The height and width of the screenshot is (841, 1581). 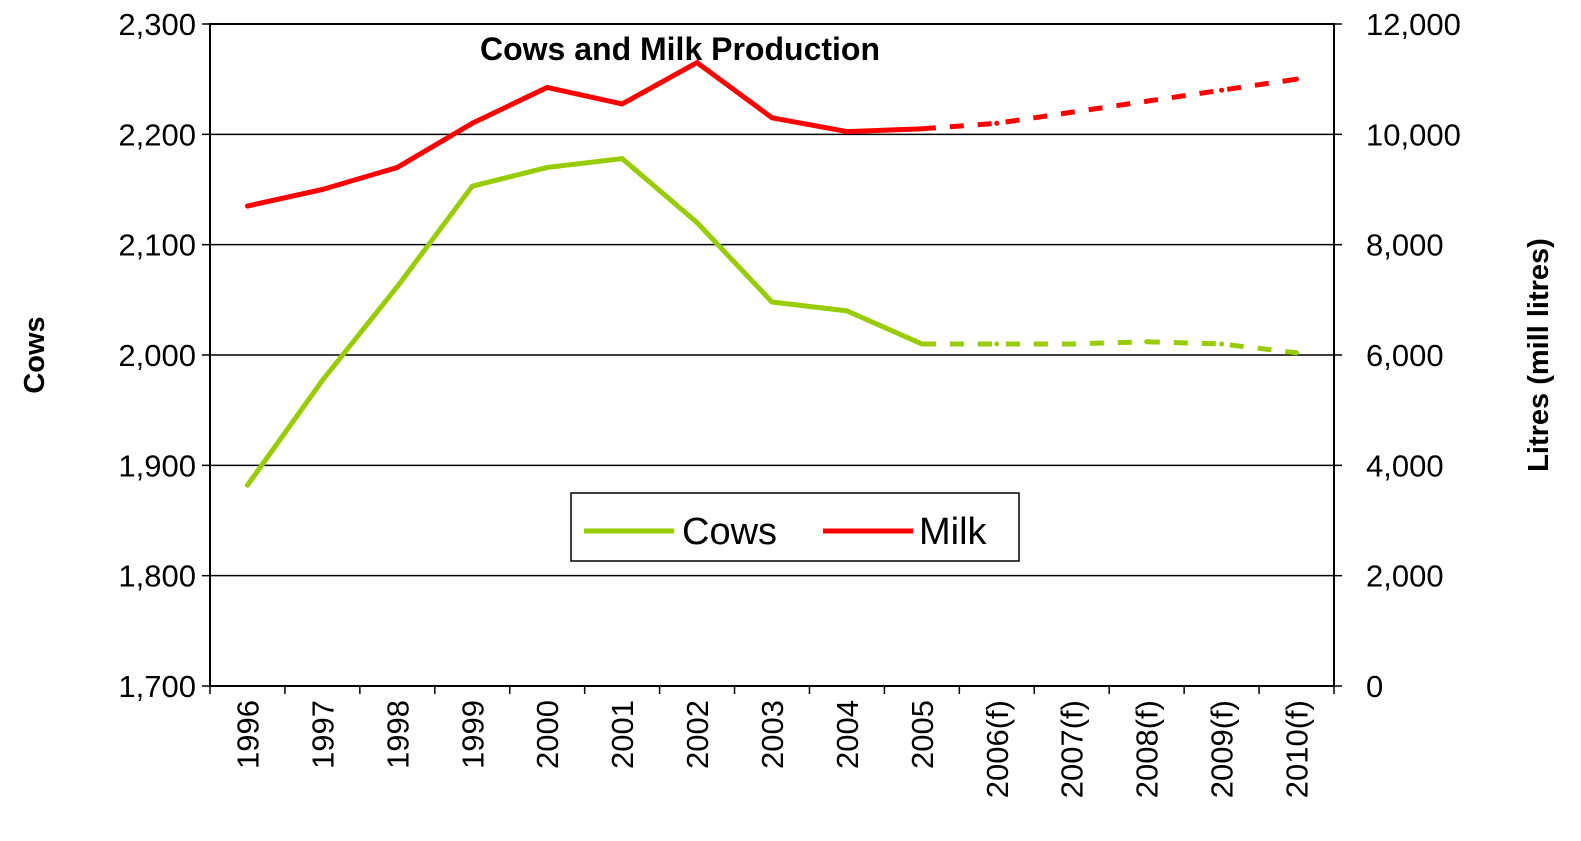 What do you see at coordinates (1405, 355) in the screenshot?
I see `right-tick-label: 6,000` at bounding box center [1405, 355].